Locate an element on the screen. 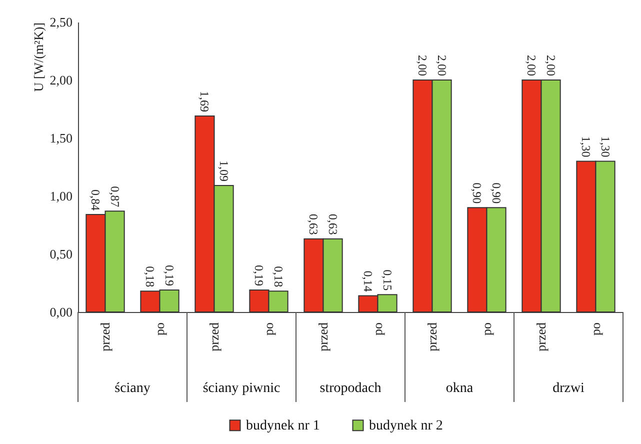  text: ściany piwnic is located at coordinates (241, 388).